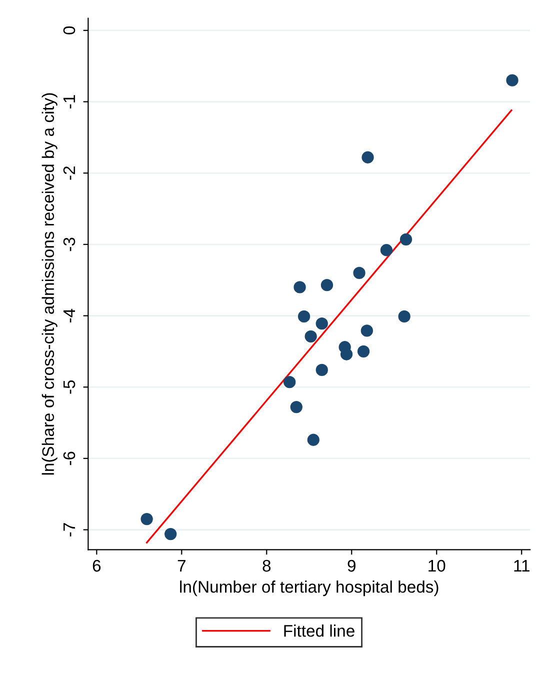 This screenshot has height=677, width=558. What do you see at coordinates (309, 588) in the screenshot?
I see `x-axis-title: ln(Number of tertiary hospital beds)` at bounding box center [309, 588].